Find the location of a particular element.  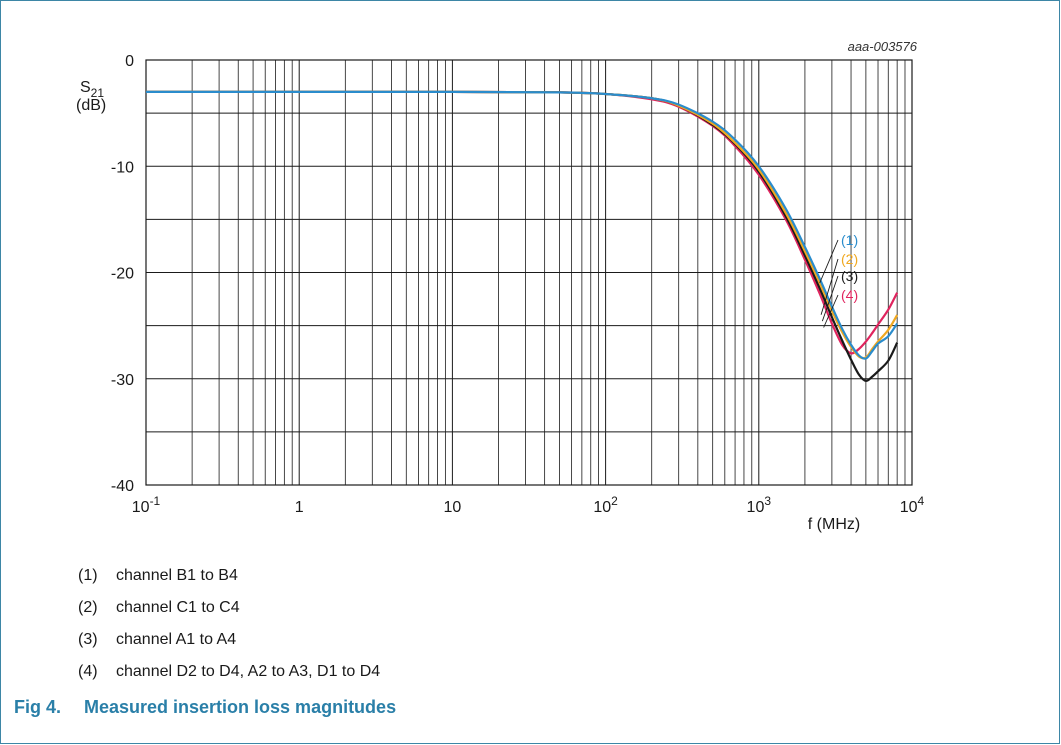

x-tick-label: 10² is located at coordinates (605, 505).